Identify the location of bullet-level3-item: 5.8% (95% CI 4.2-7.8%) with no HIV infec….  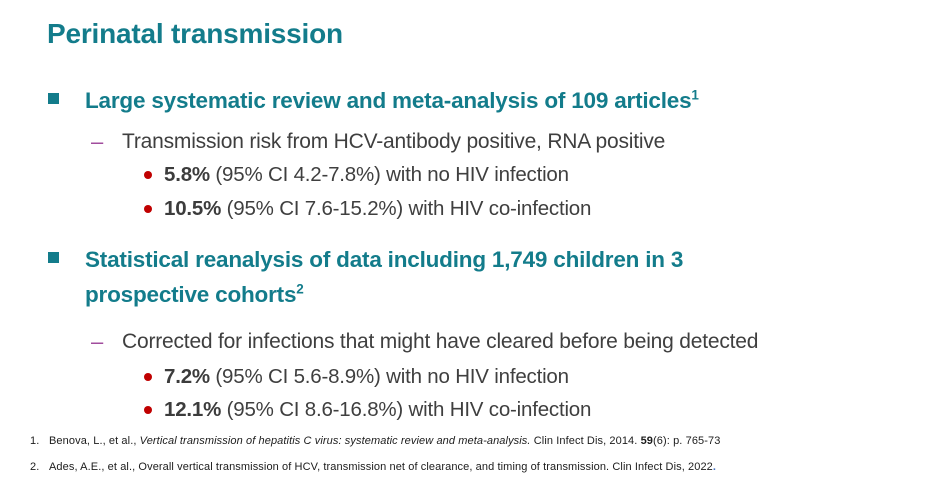
(356, 175).